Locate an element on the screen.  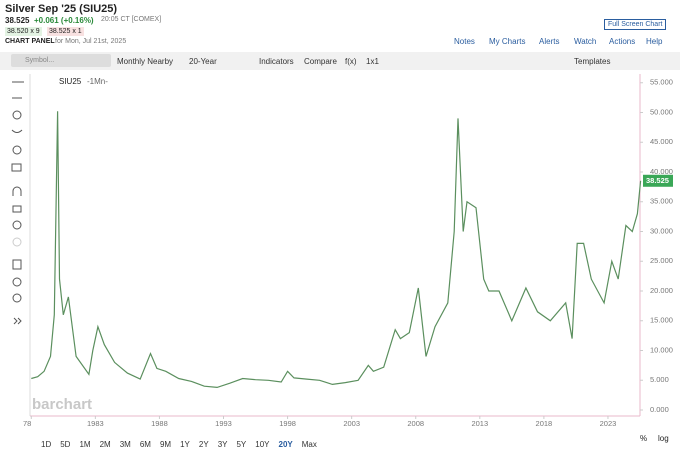
period-button: 3M is located at coordinates (125, 444).